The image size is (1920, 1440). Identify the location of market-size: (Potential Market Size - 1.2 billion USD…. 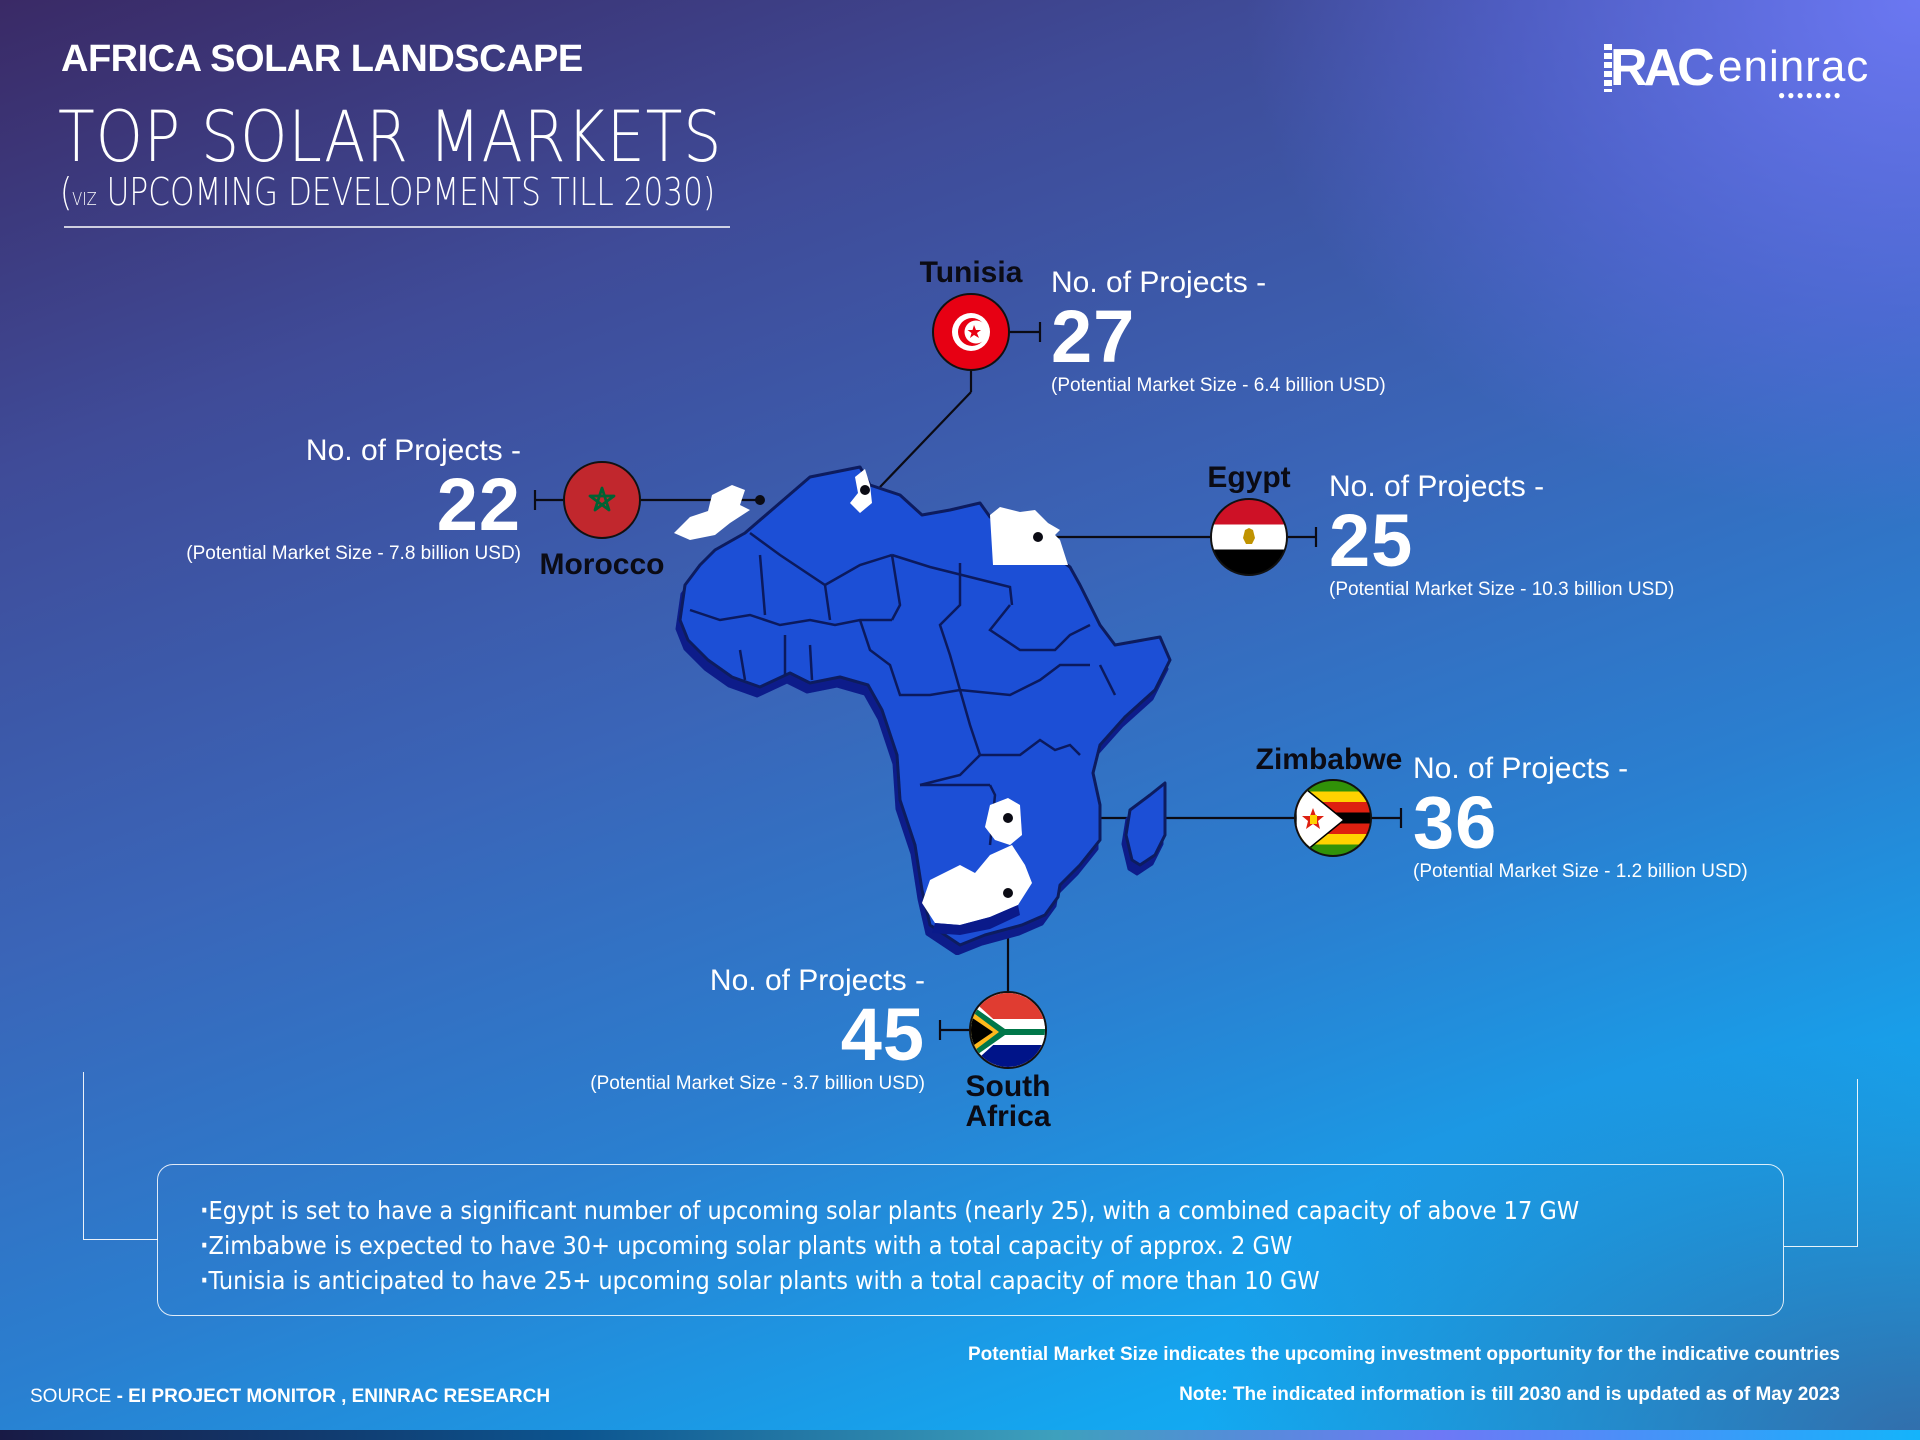
(1580, 871).